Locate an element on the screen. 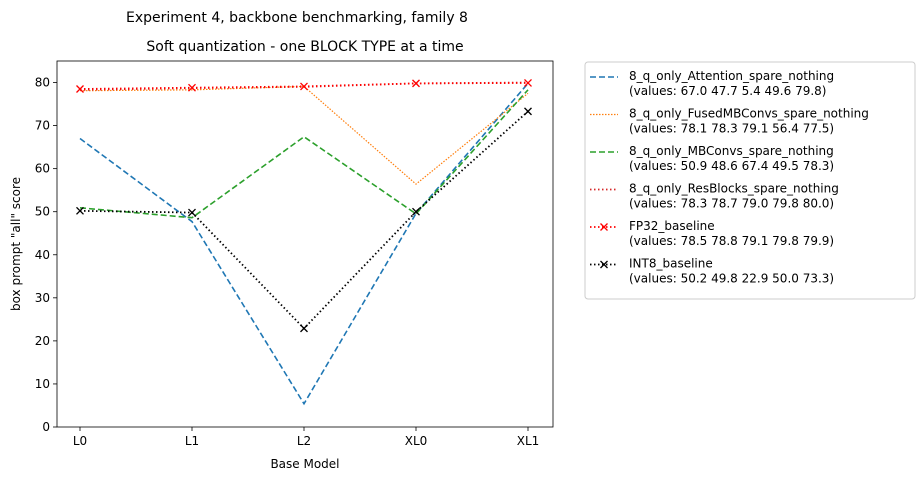  legend-label: 8_q_only_ResBlocks_spare_nothing is located at coordinates (734, 189).